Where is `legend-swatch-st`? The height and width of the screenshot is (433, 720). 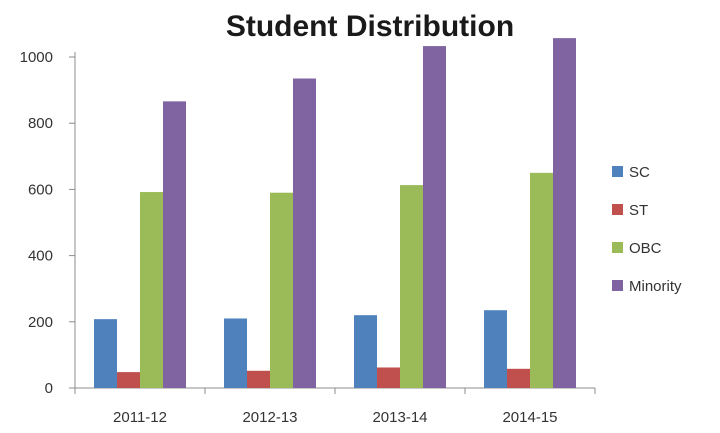 legend-swatch-st is located at coordinates (617, 209).